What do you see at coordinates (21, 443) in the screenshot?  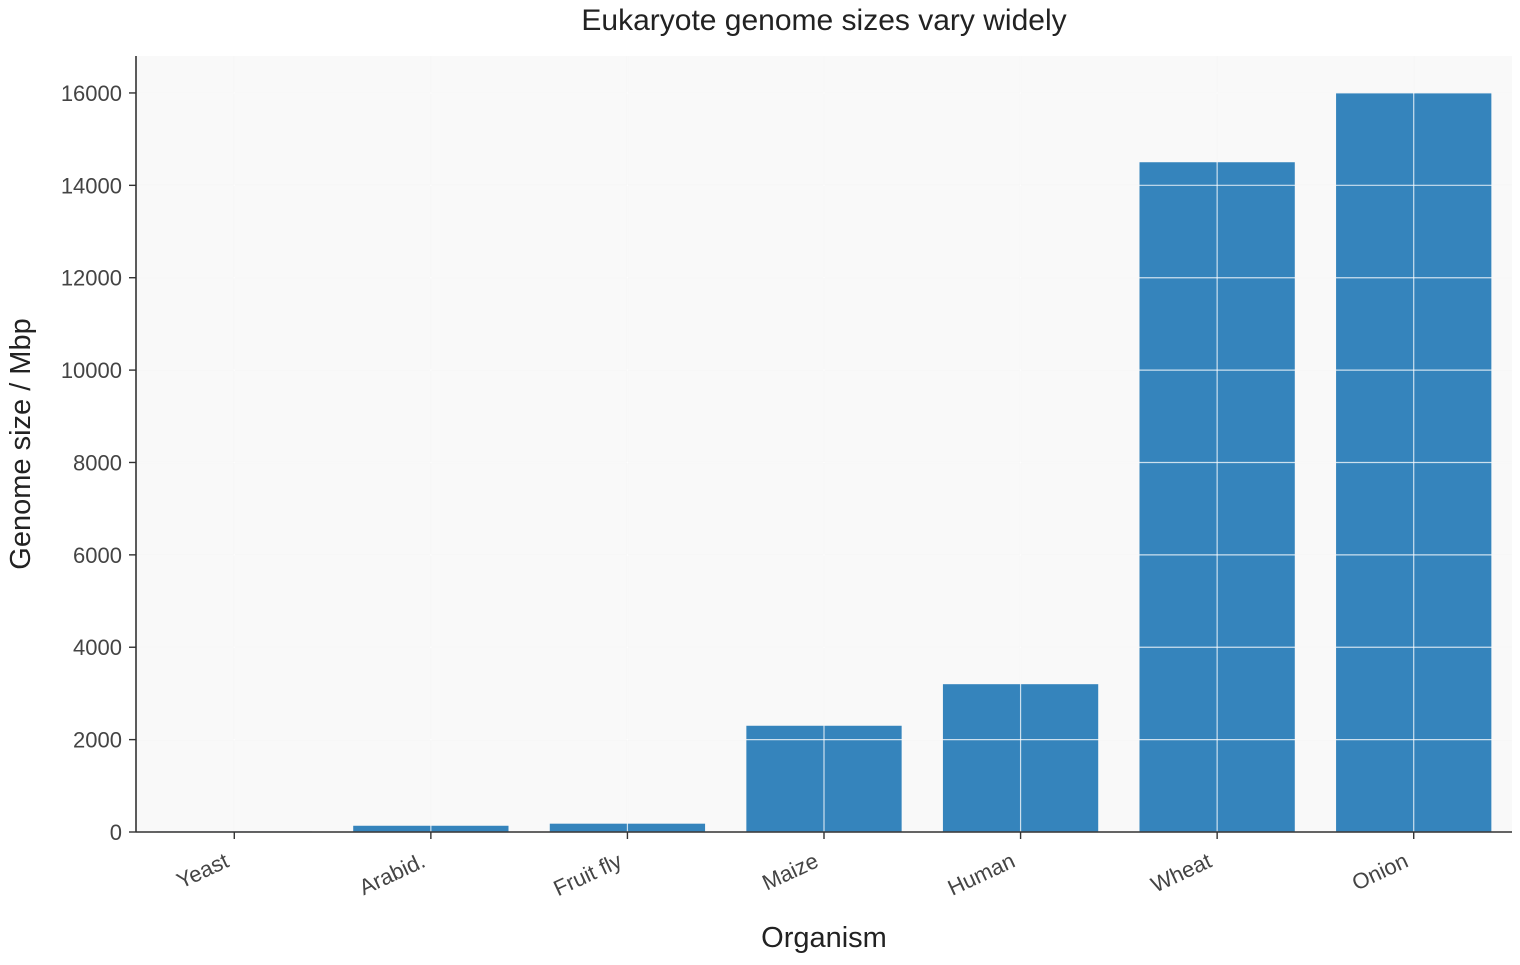 I see `y-axis-label: Genome size / Mbp` at bounding box center [21, 443].